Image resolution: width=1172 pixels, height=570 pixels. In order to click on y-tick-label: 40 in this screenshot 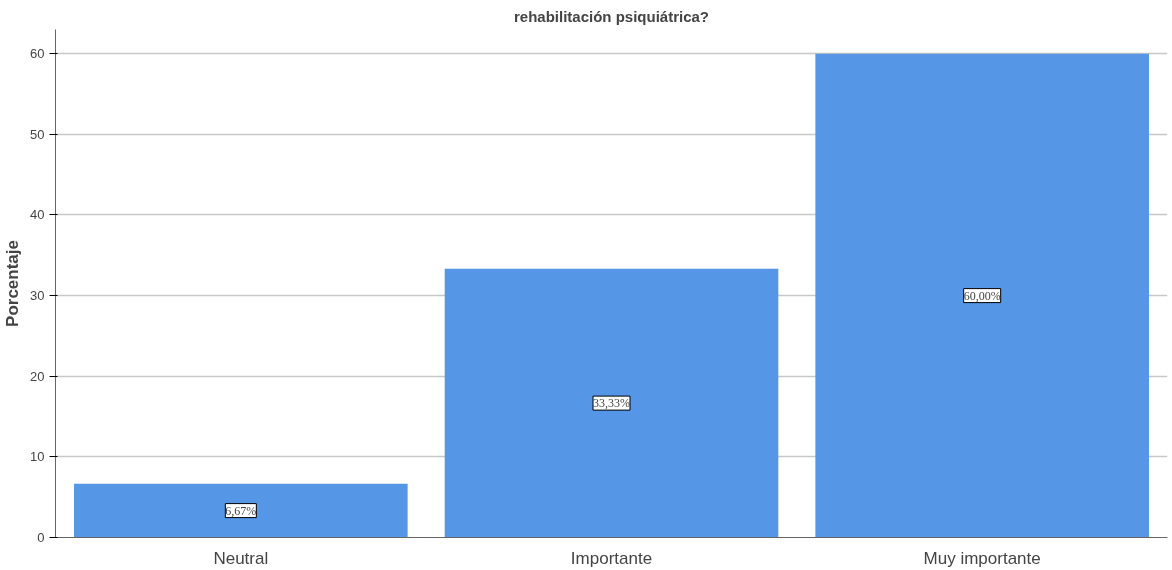, I will do `click(37, 215)`.